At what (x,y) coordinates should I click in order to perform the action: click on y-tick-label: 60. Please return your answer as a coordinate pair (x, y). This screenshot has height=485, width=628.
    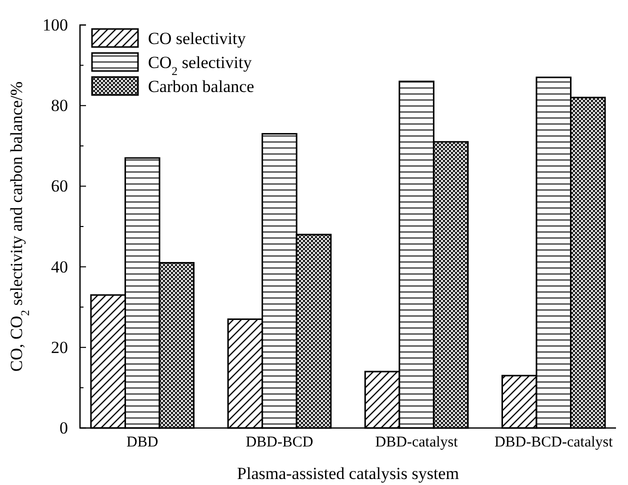
    Looking at the image, I should click on (59, 186).